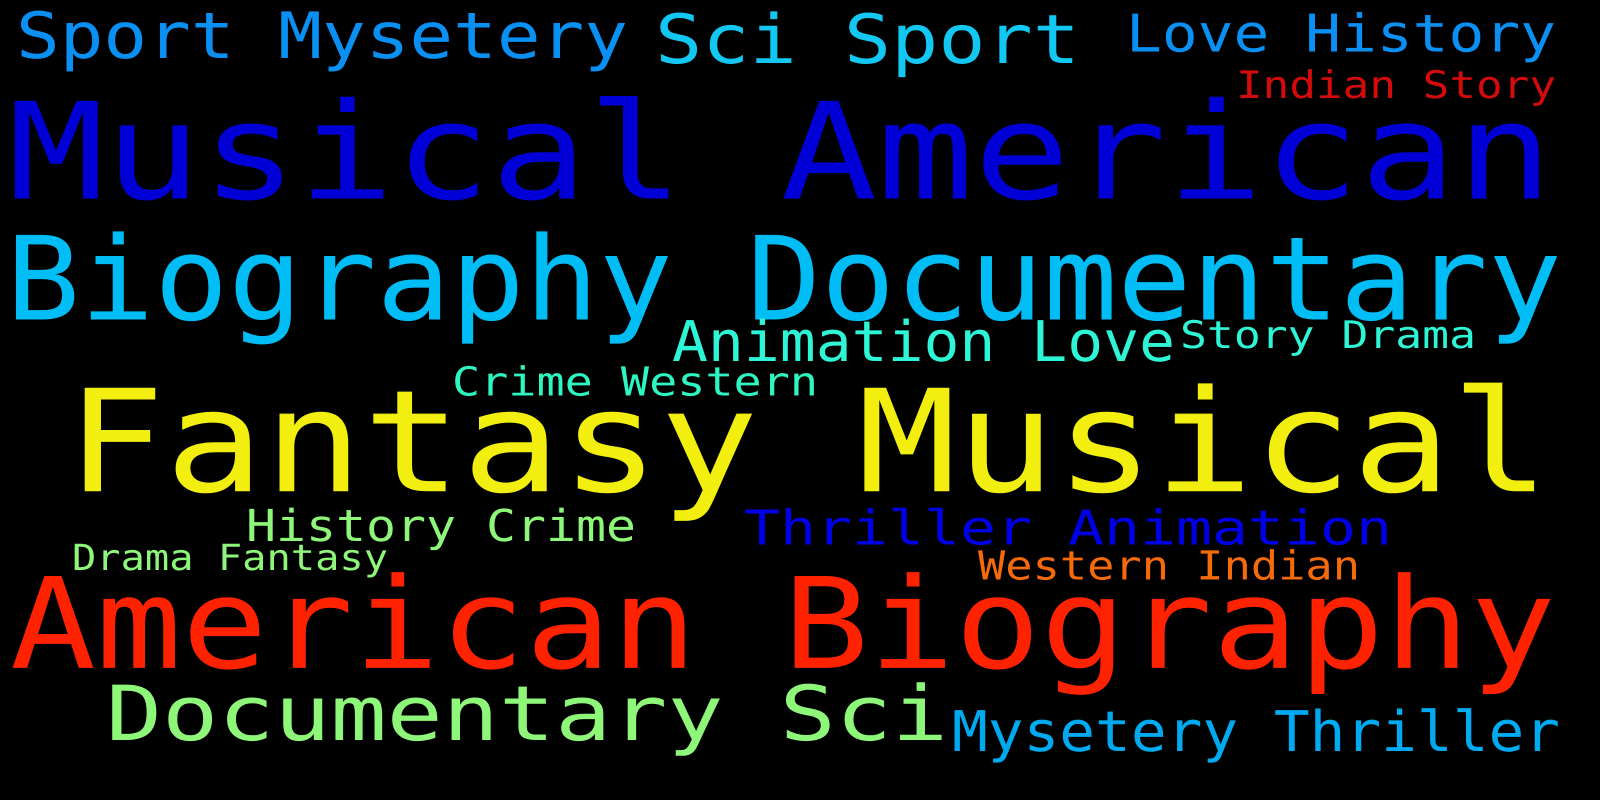 This screenshot has height=800, width=1600. I want to click on word-documentary-sci: Documentary Sci, so click(527, 714).